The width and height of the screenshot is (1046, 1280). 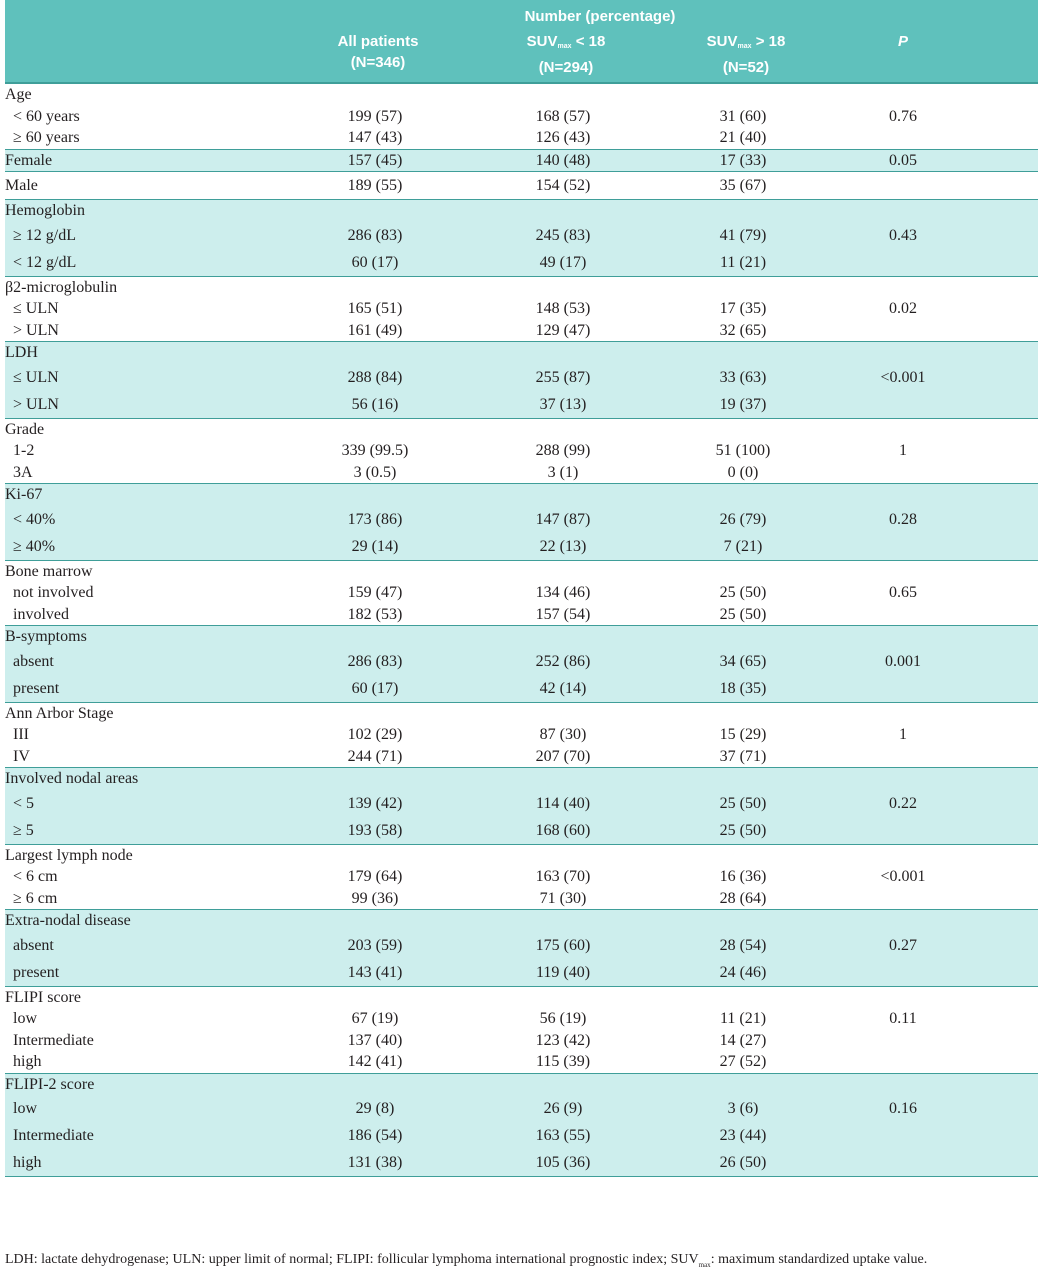 I want to click on cell-p-value: 0.05, so click(x=903, y=160).